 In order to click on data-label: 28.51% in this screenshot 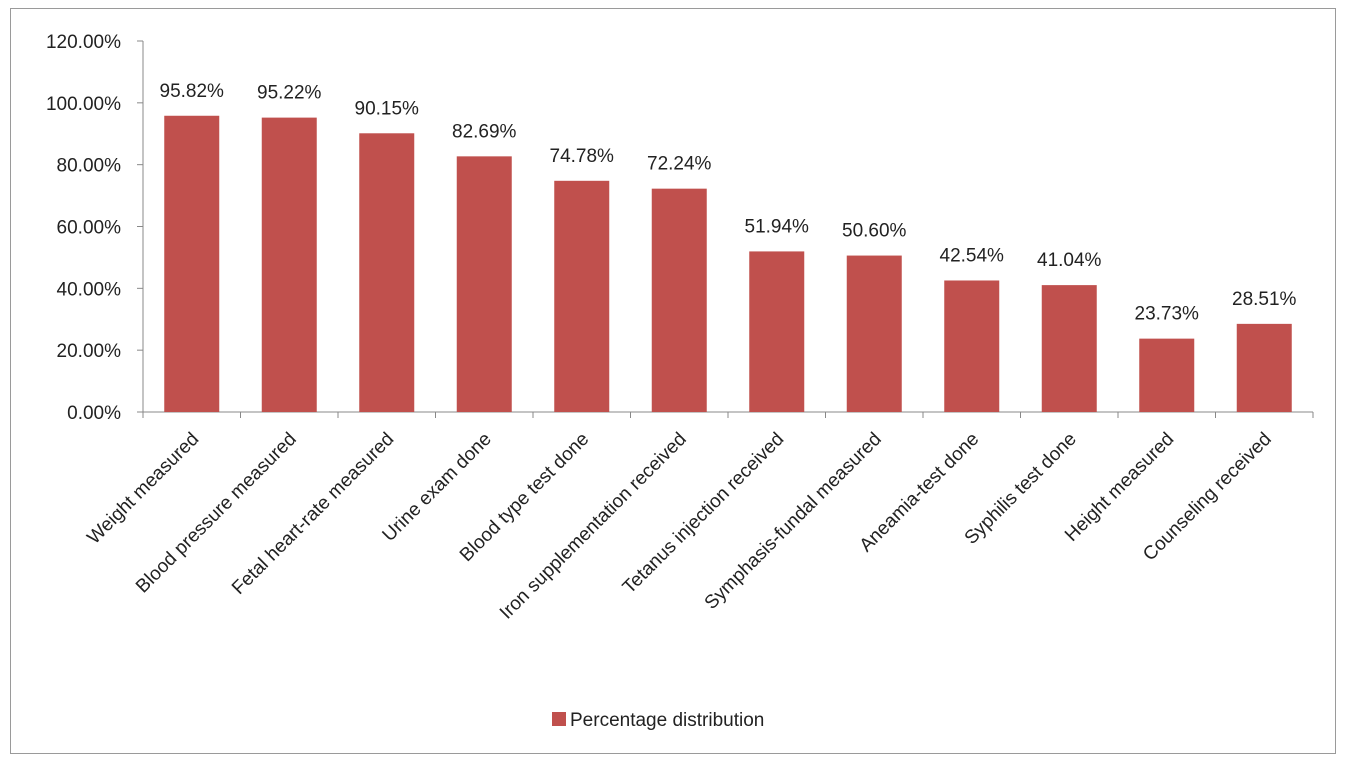, I will do `click(1264, 299)`.